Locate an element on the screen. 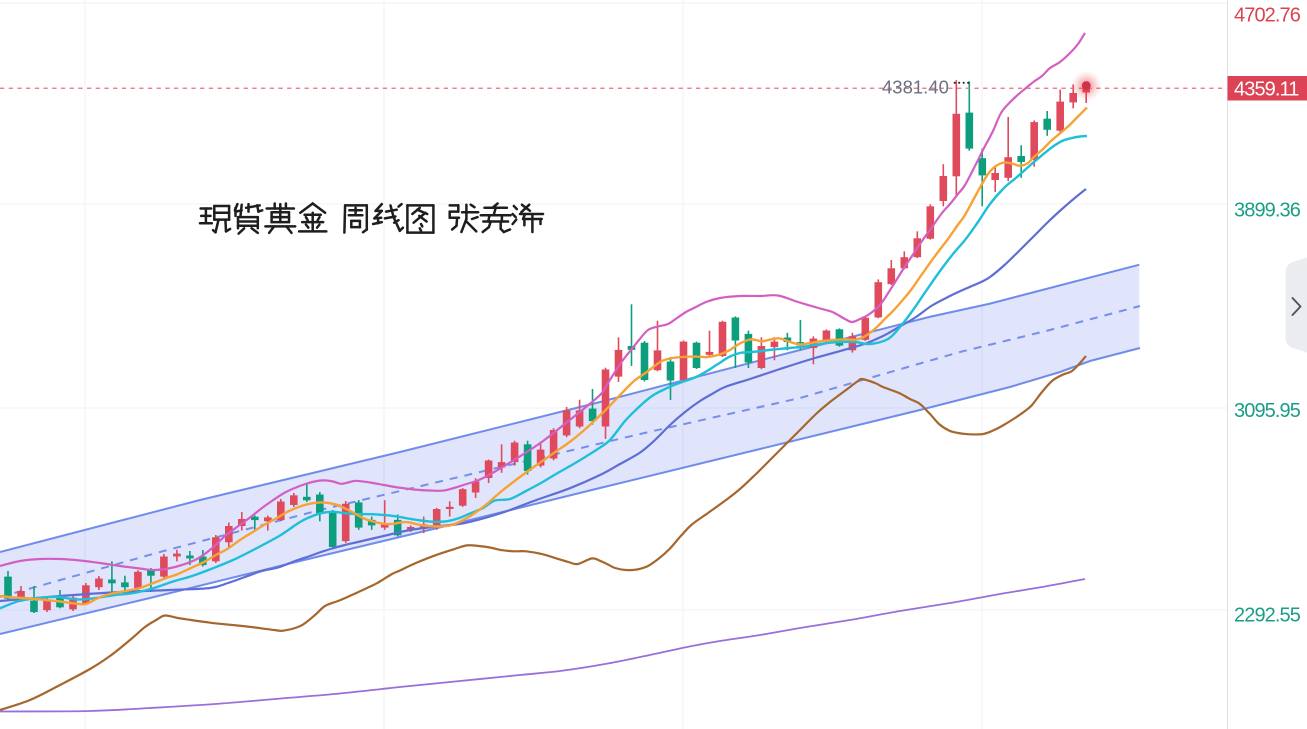  svg-text: 2292.55 is located at coordinates (1267, 616).